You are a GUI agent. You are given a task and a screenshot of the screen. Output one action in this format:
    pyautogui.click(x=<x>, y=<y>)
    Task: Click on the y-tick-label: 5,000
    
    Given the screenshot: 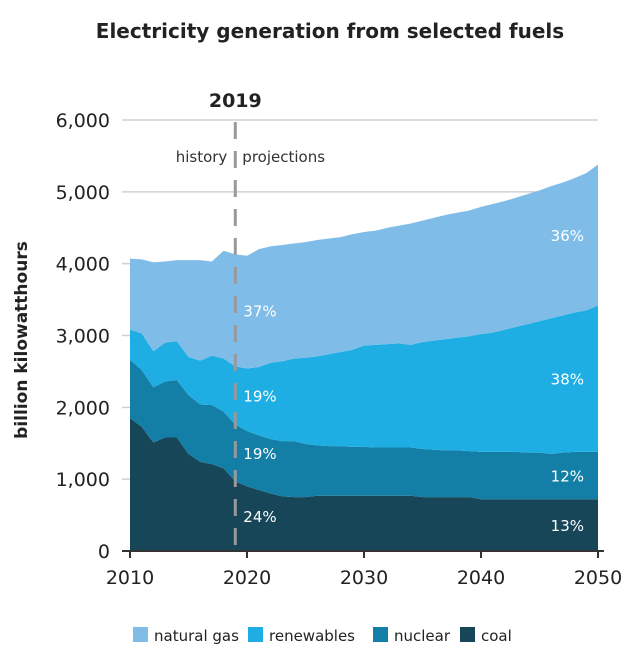 What is the action you would take?
    pyautogui.click(x=83, y=193)
    